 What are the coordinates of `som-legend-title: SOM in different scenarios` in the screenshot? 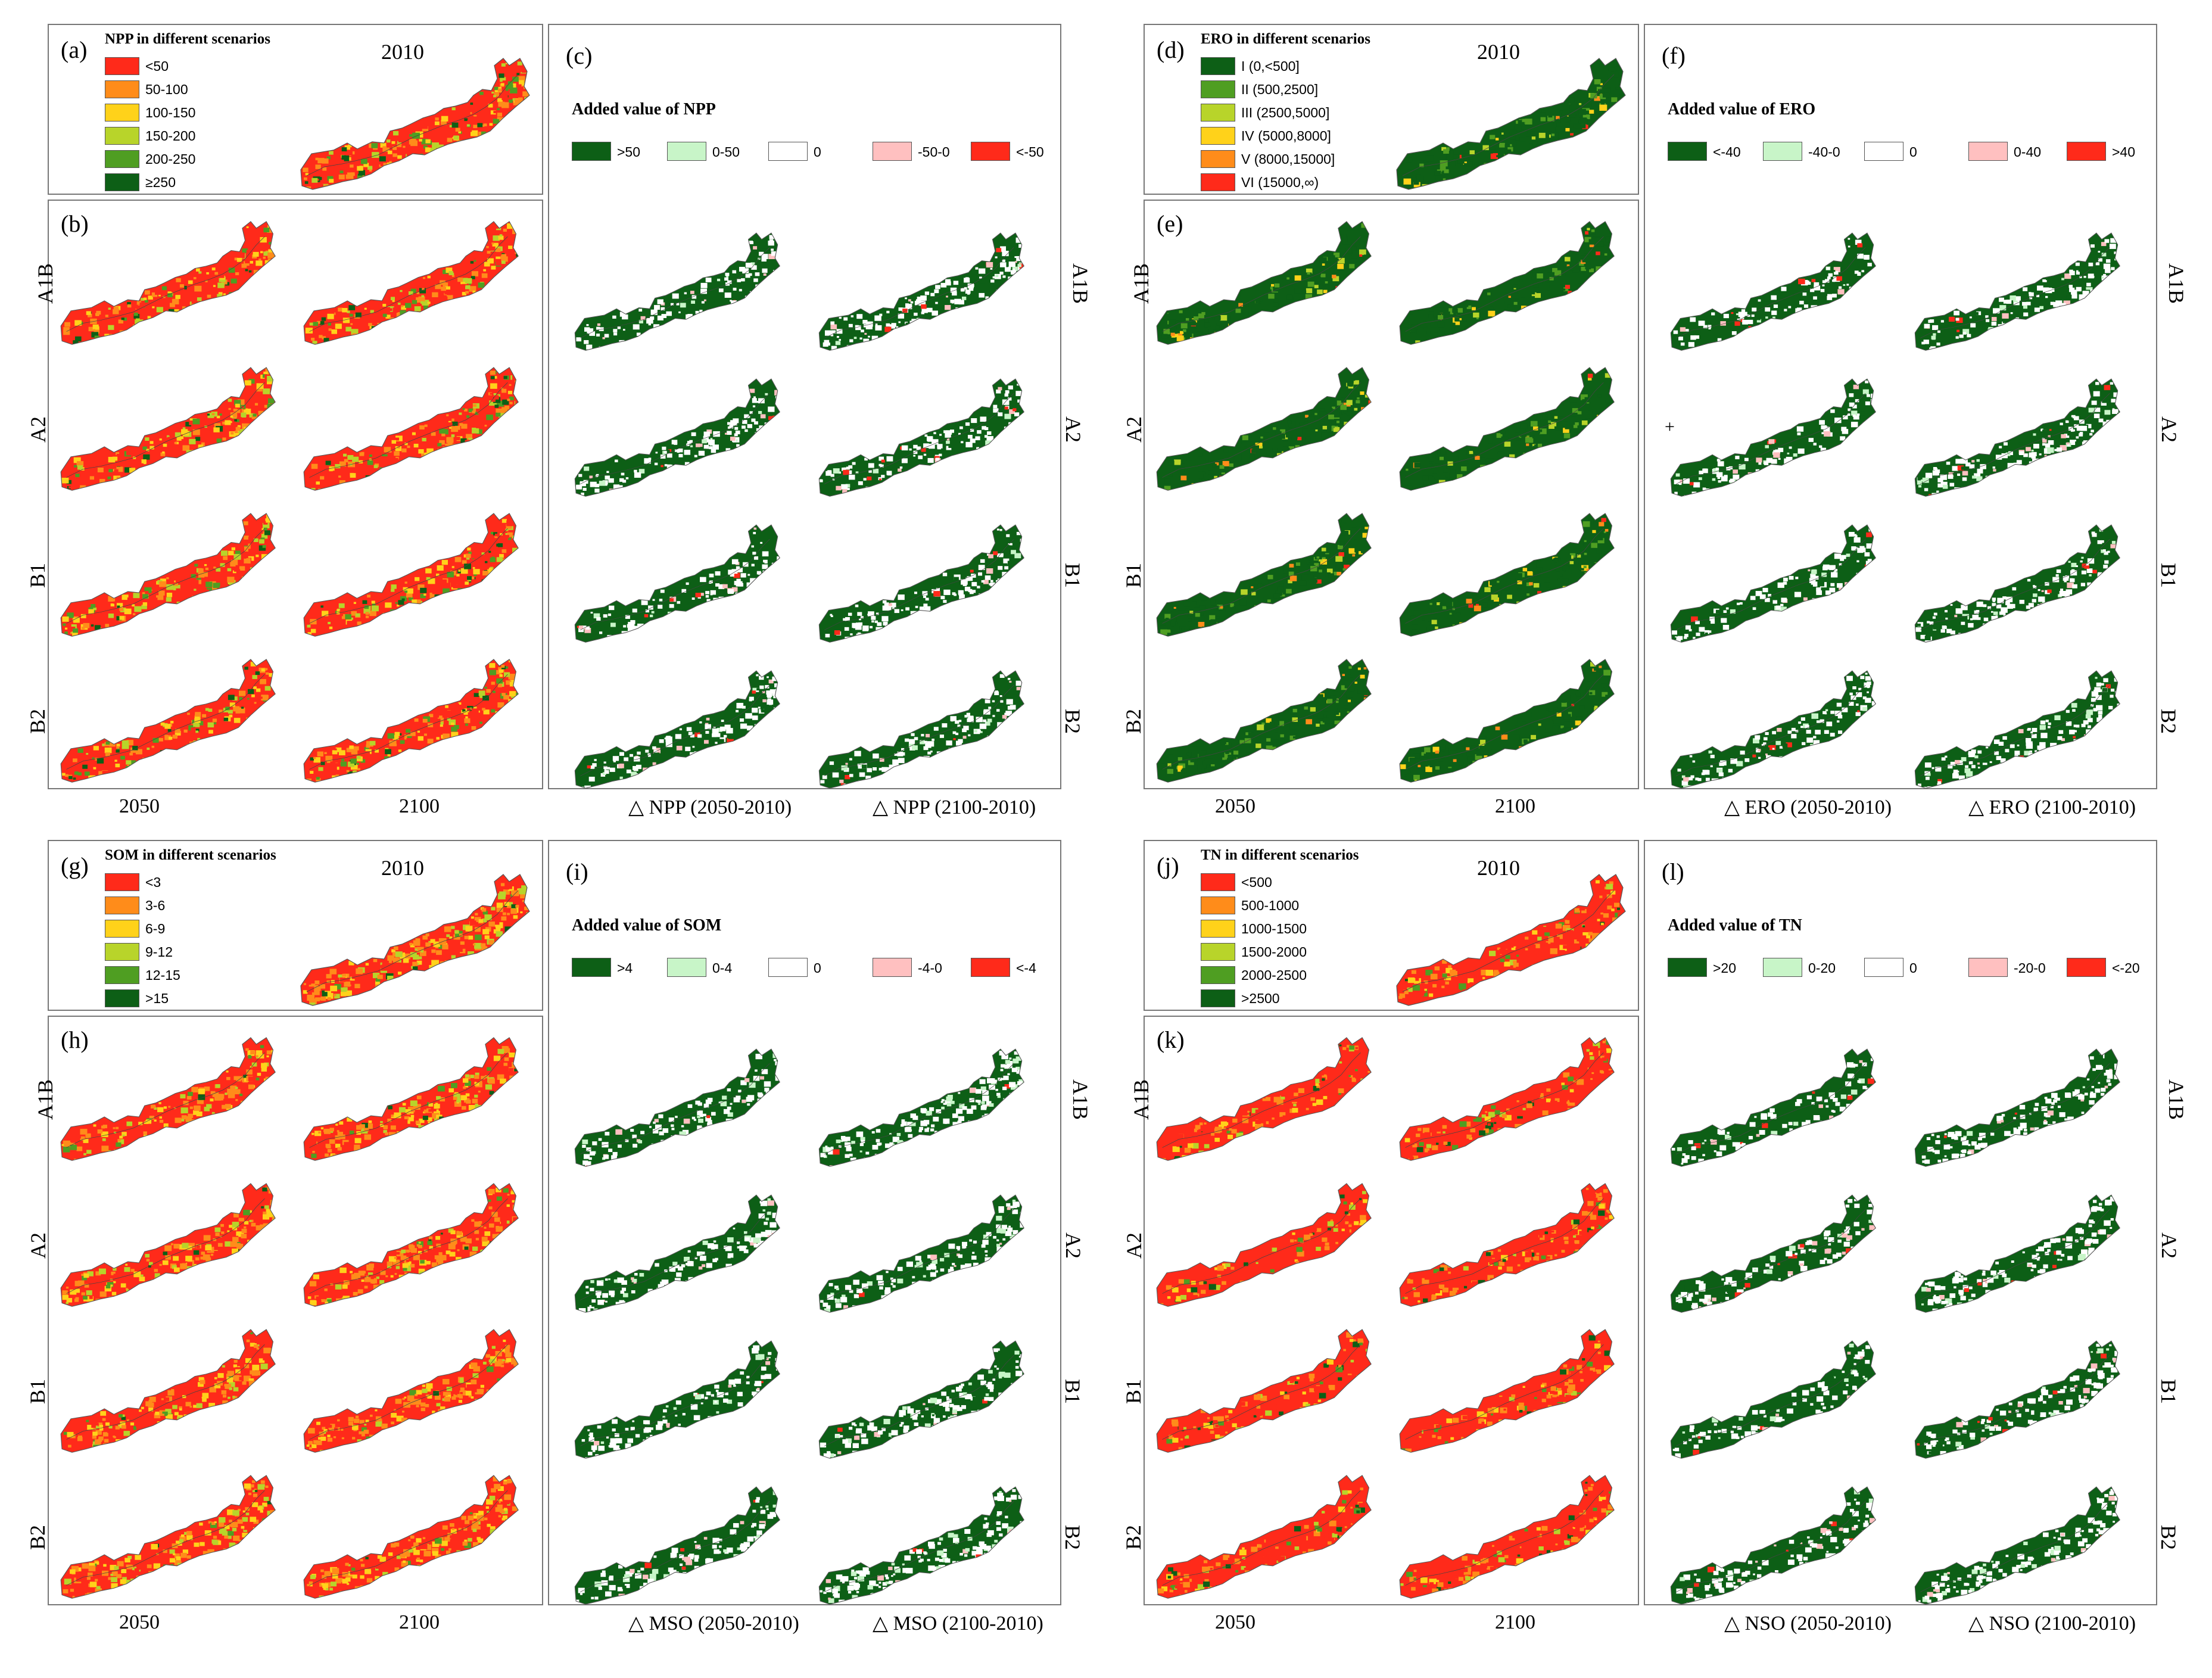 It's located at (191, 855).